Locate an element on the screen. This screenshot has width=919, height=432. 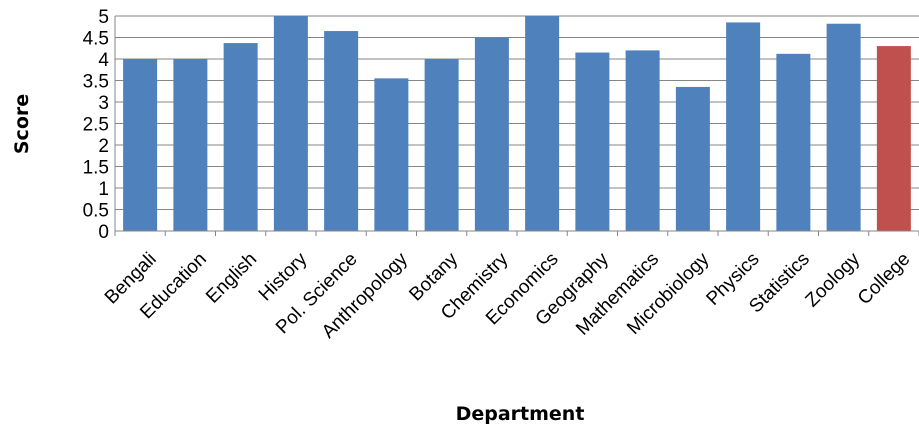
y-tick-label: 2 is located at coordinates (103, 146).